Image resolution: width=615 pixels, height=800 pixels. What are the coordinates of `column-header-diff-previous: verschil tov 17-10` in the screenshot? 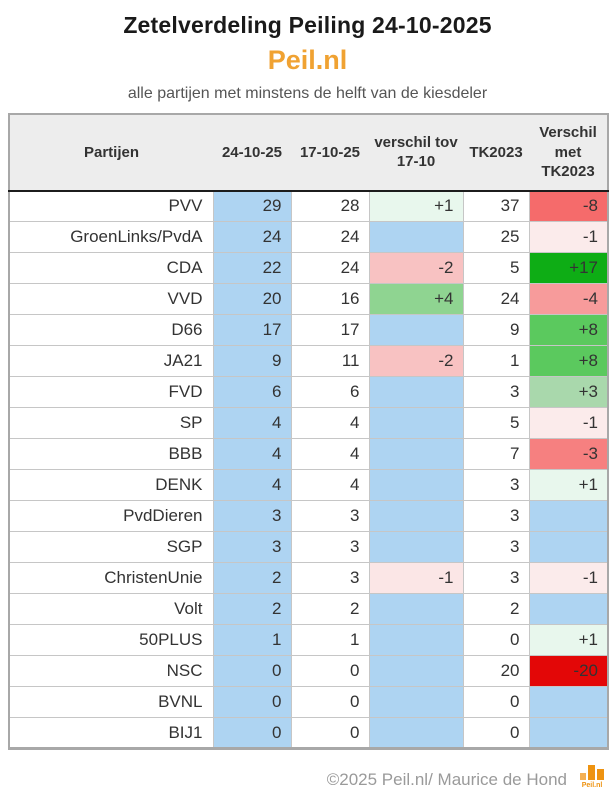 It's located at (416, 153).